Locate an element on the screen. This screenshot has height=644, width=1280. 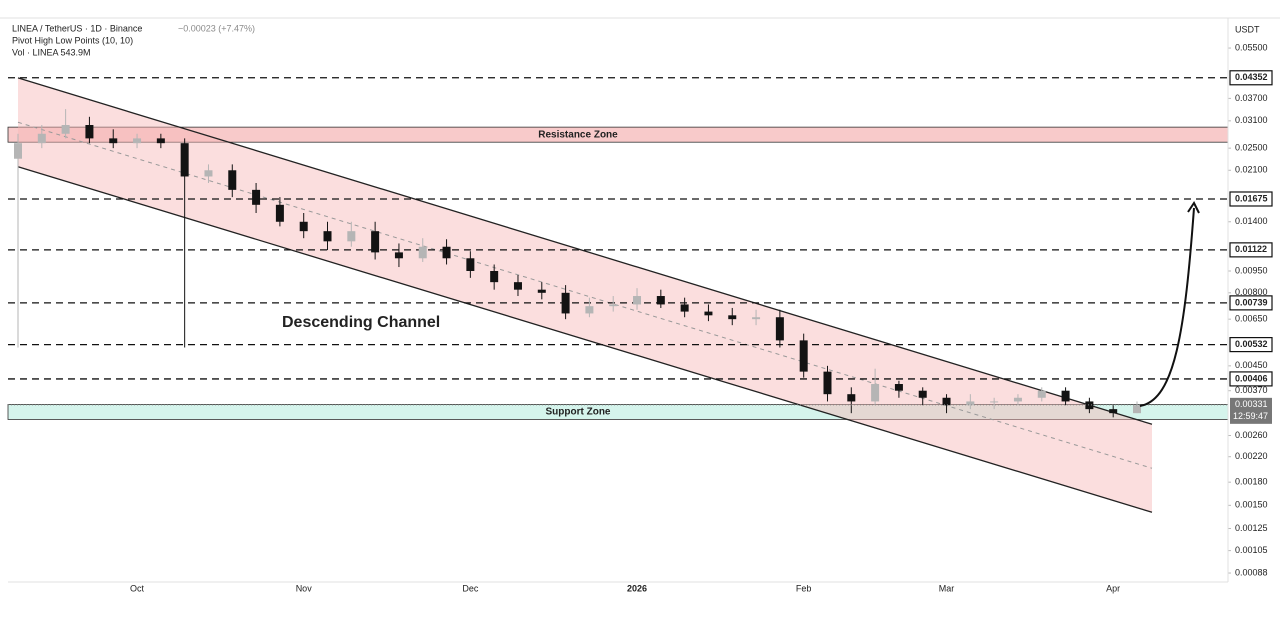
last-price-box is located at coordinates (1251, 410).